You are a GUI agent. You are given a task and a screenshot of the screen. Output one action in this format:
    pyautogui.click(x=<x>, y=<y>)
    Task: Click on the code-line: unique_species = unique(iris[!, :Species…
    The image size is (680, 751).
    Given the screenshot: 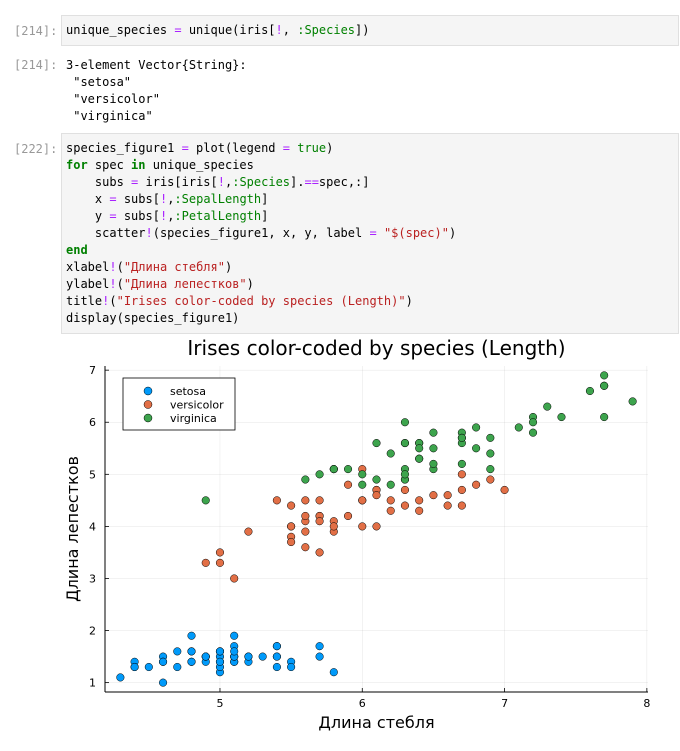 What is the action you would take?
    pyautogui.click(x=218, y=30)
    